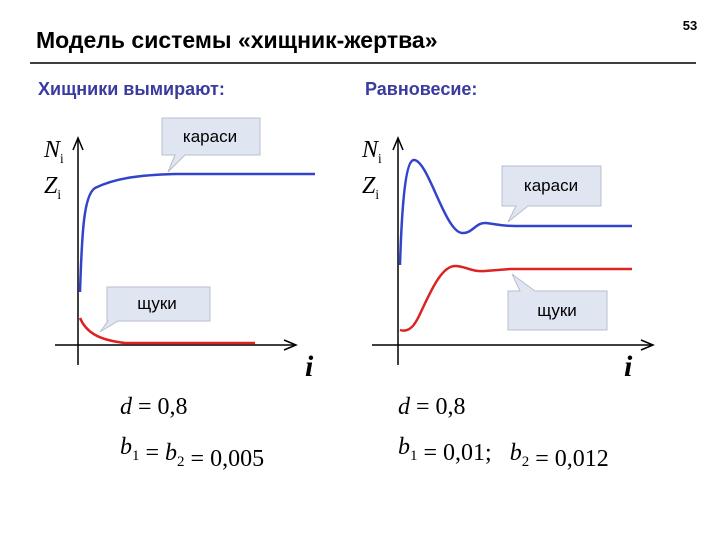  I want to click on formula-text: = 0,01;, so click(464, 453).